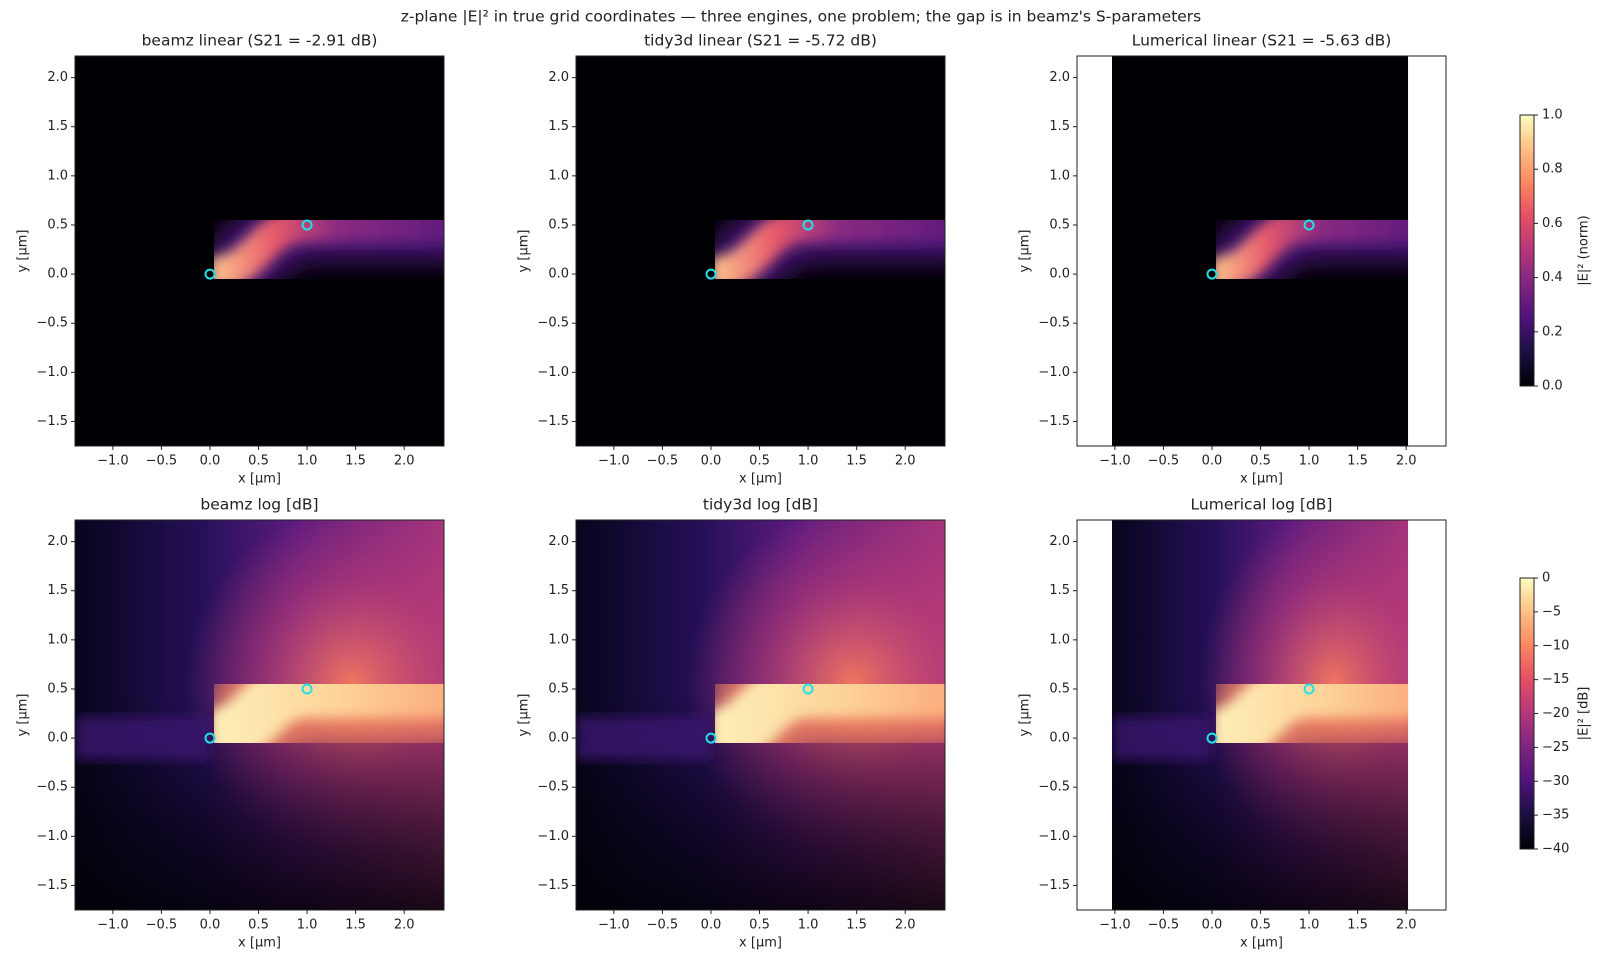  Describe the element at coordinates (1555, 781) in the screenshot. I see `colorbar-tick-label: −30` at that location.